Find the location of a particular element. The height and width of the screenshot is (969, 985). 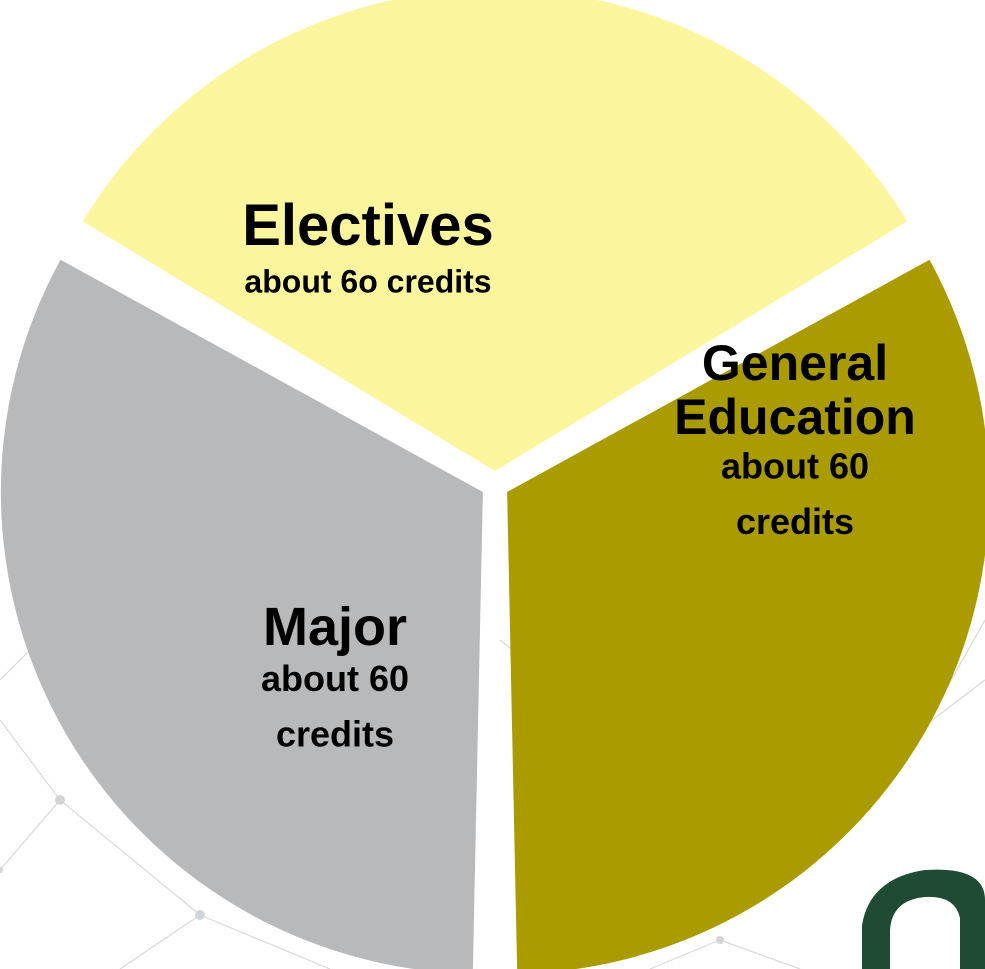

slice-sub-label: about 6o credits is located at coordinates (367, 282).